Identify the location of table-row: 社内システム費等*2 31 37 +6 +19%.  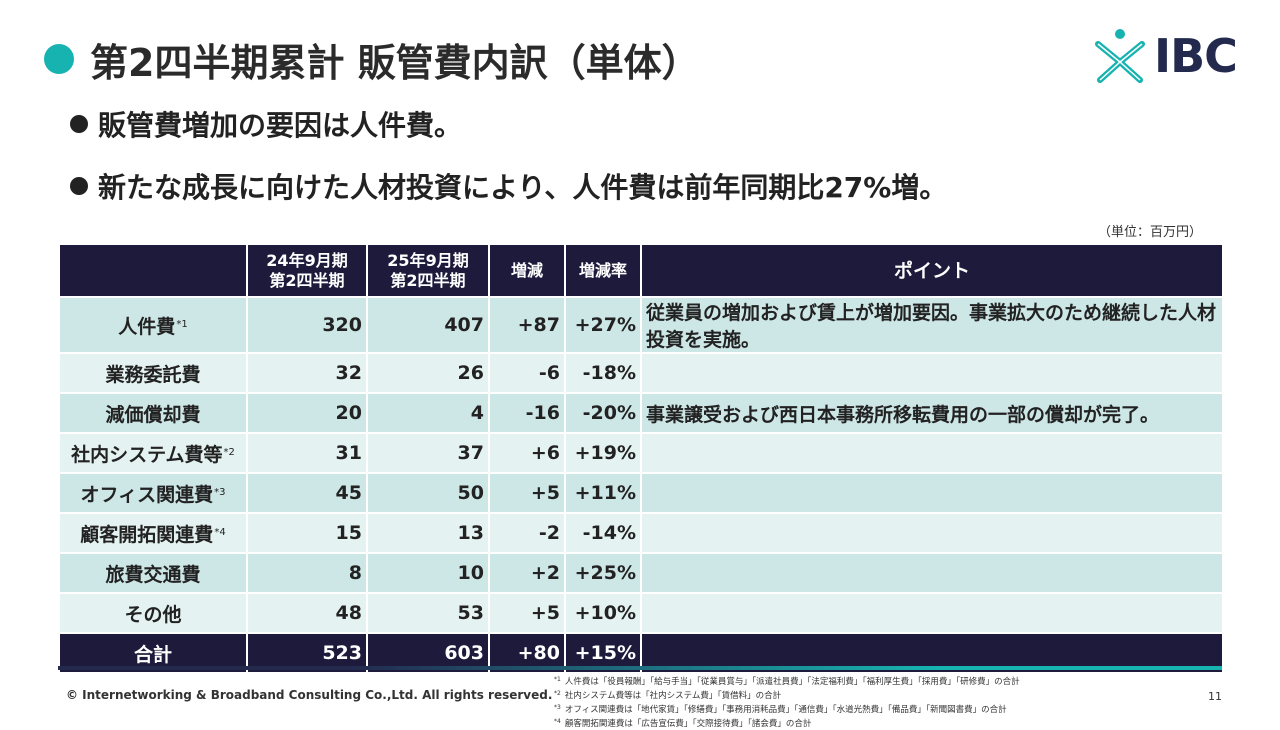
(641, 453).